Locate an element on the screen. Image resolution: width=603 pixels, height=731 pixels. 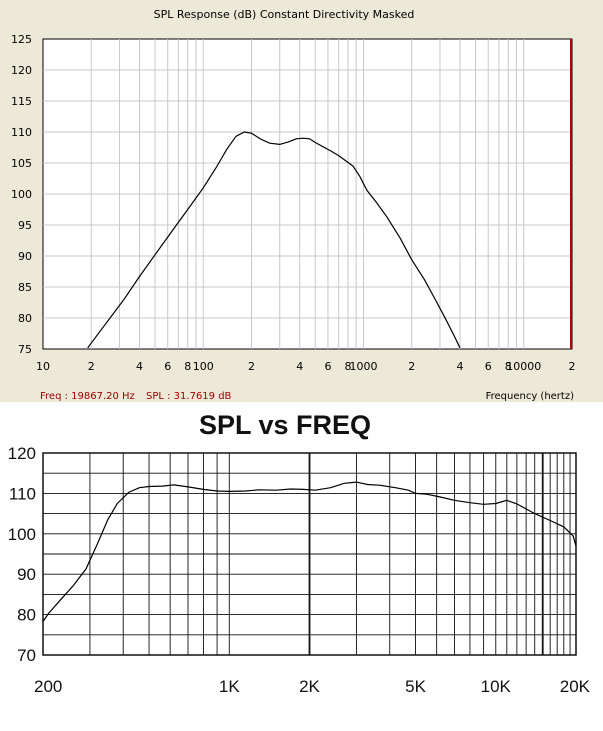
top-x-tick-label: 10000 is located at coordinates (523, 366).